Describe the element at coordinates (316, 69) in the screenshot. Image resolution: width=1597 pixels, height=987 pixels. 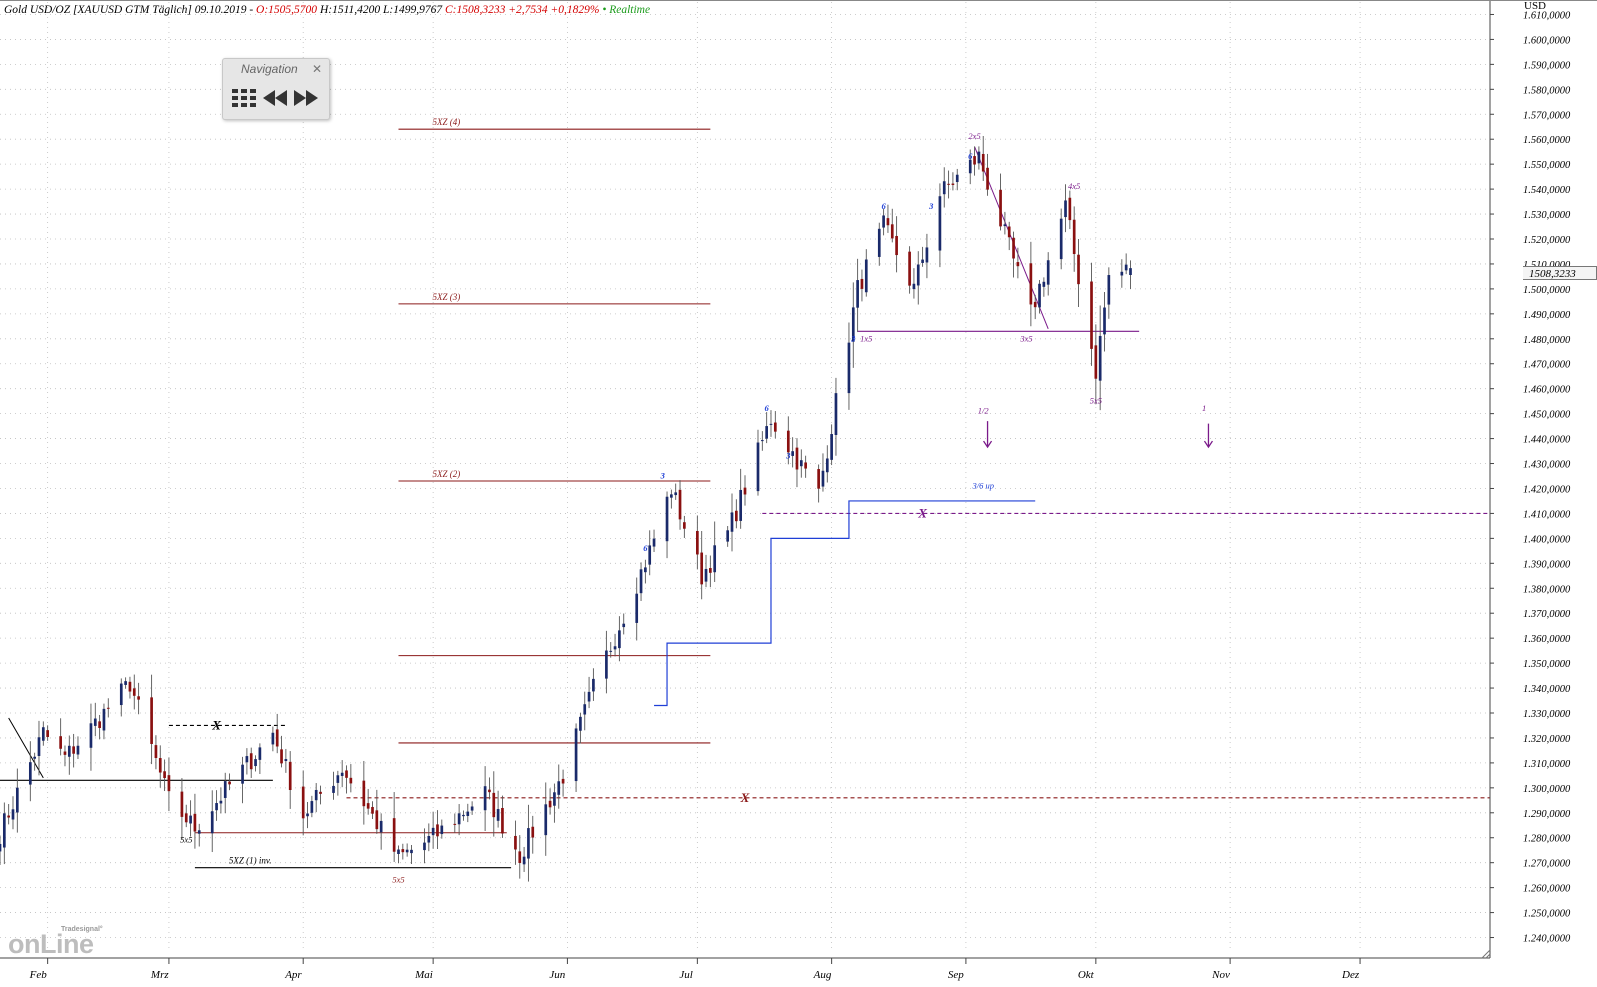
I see `close-icon: ✕` at that location.